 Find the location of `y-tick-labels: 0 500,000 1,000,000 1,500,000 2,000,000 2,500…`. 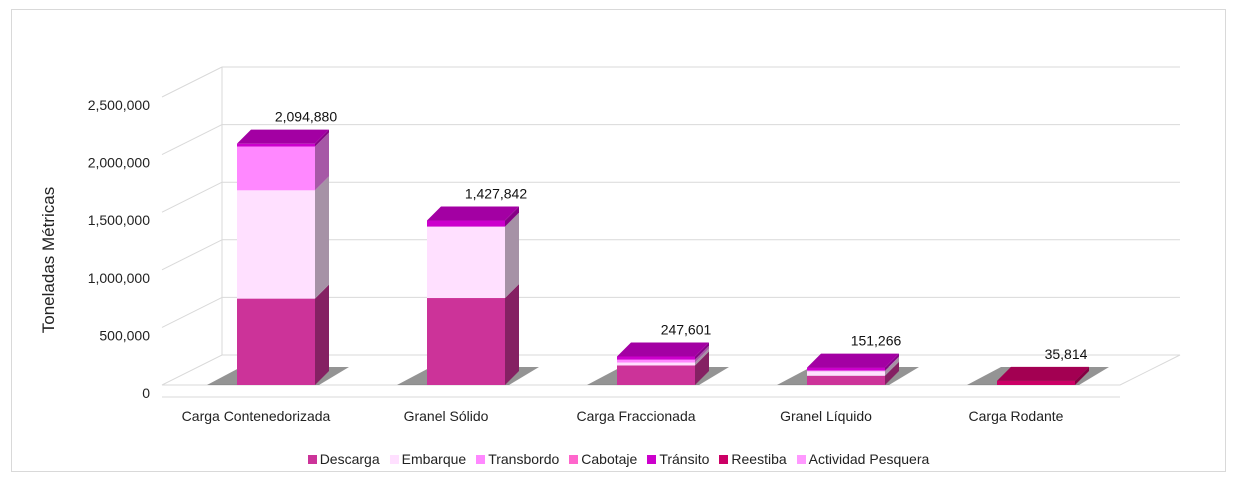

y-tick-labels: 0 500,000 1,000,000 1,500,000 2,000,000 2,500… is located at coordinates (119, 249).